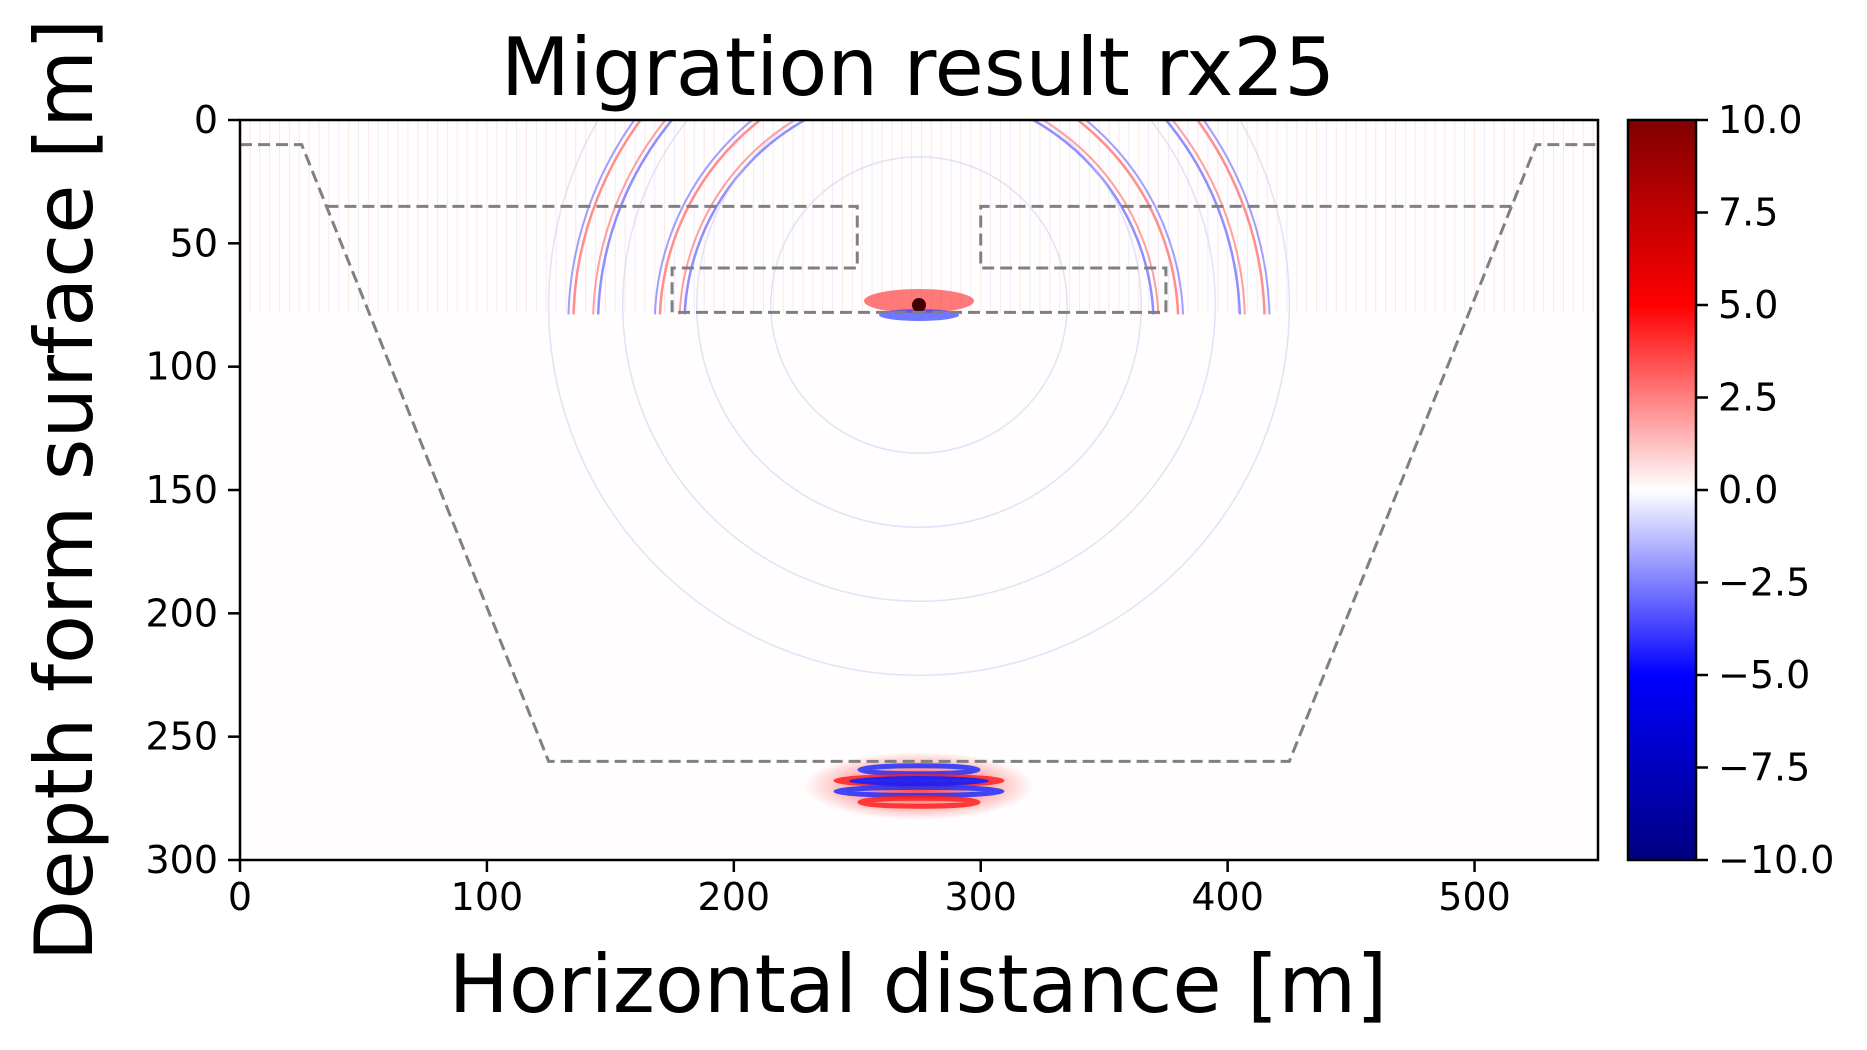  I want to click on outline-right-block, so click(1215, 259).